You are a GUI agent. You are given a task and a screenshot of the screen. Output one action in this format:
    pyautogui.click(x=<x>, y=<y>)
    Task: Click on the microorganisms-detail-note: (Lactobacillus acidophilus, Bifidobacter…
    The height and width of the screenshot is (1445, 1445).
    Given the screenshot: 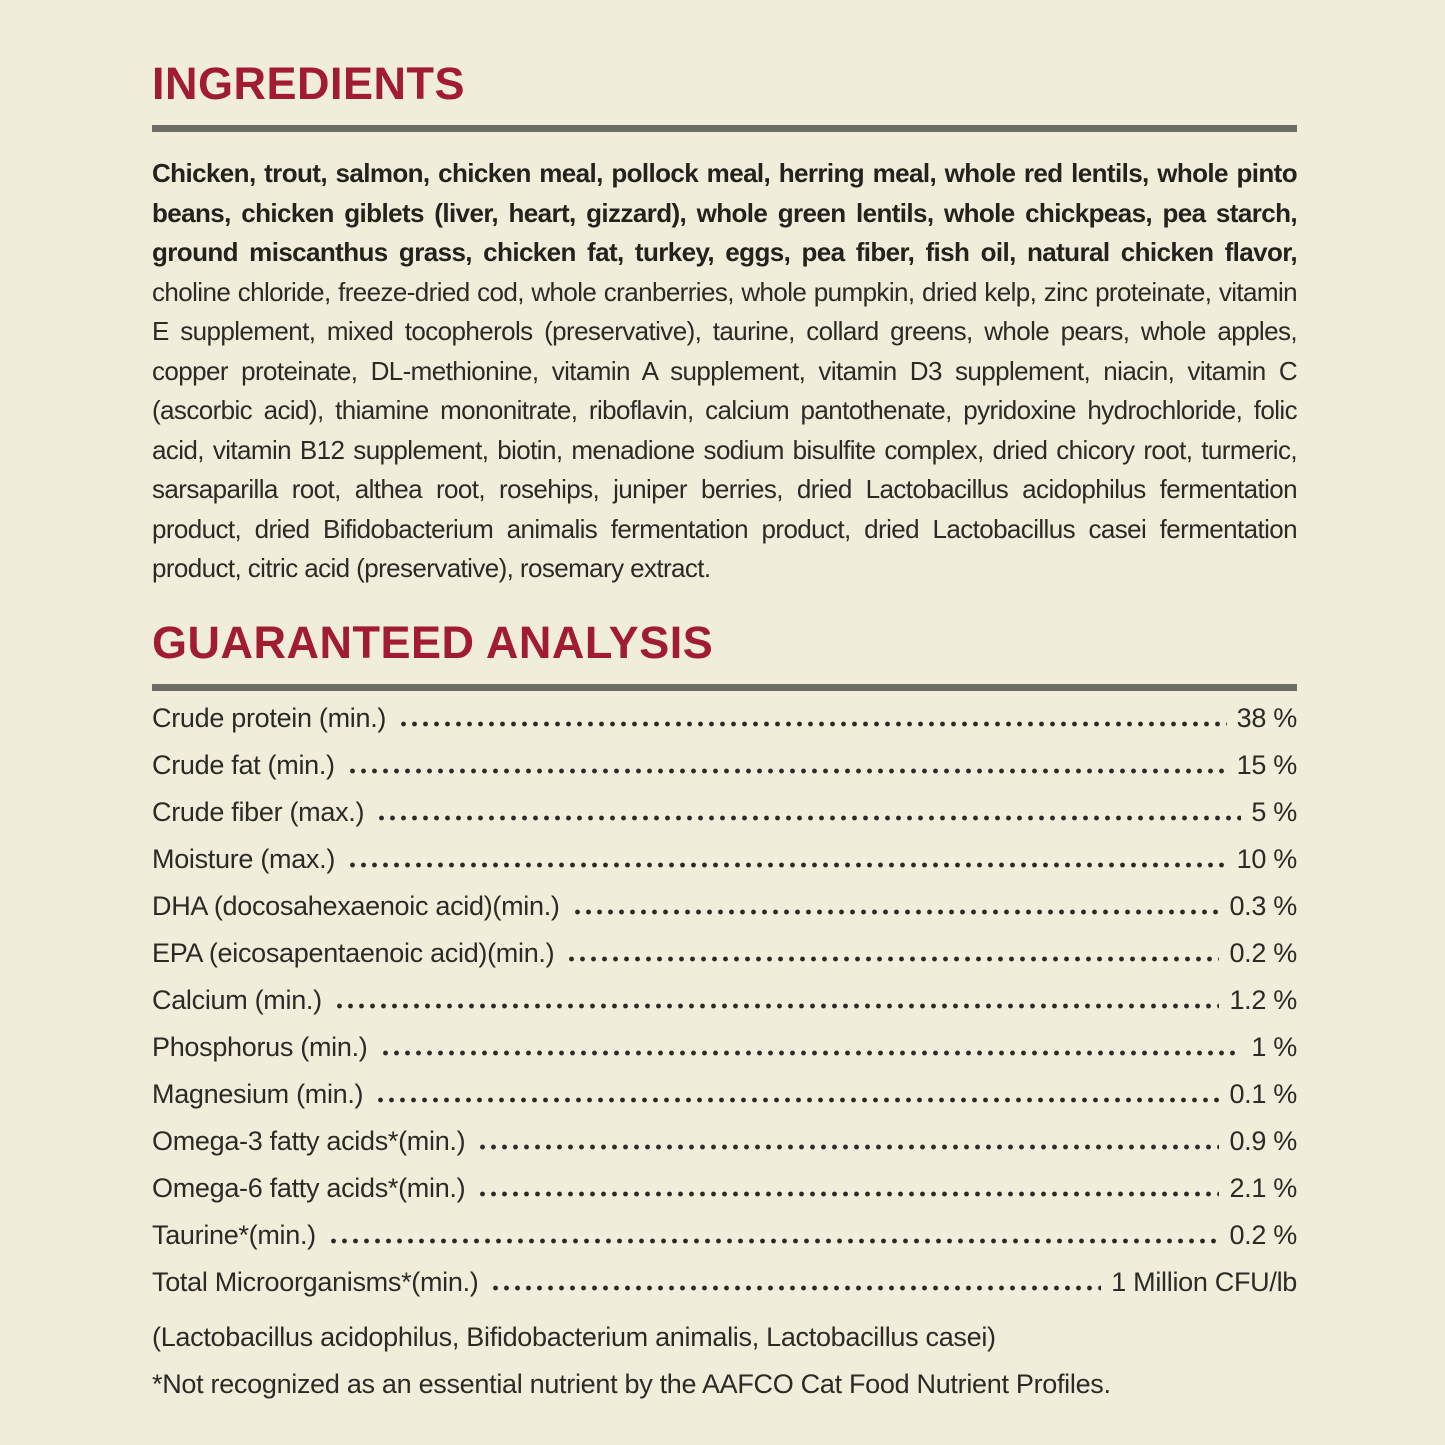 What is the action you would take?
    pyautogui.click(x=574, y=1336)
    